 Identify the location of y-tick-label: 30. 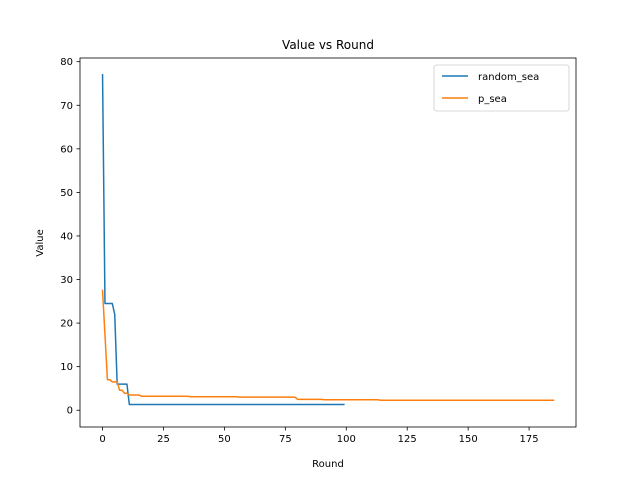
(66, 280).